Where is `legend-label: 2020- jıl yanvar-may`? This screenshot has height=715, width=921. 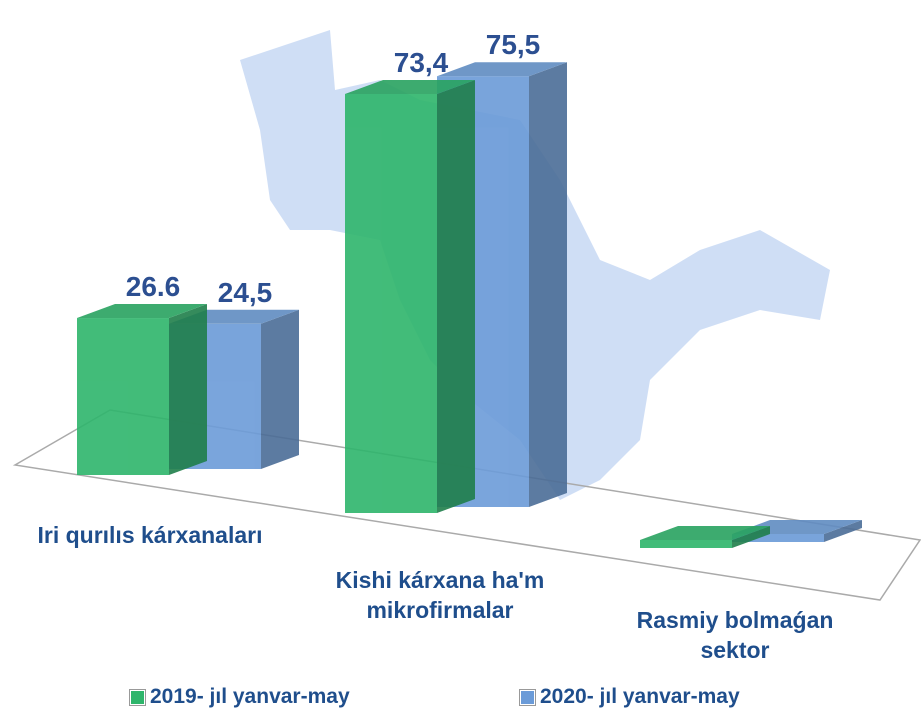
legend-label: 2020- jıl yanvar-may is located at coordinates (640, 696).